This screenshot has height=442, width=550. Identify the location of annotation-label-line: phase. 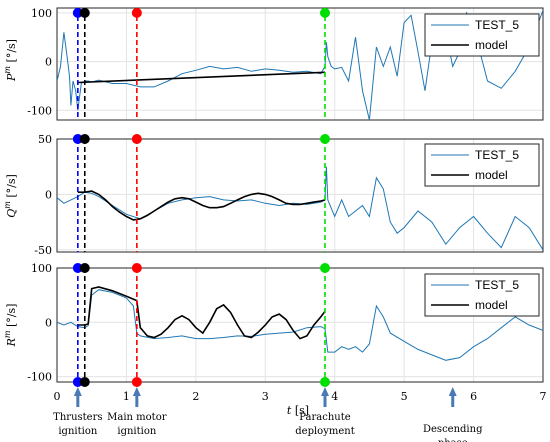
(453, 440).